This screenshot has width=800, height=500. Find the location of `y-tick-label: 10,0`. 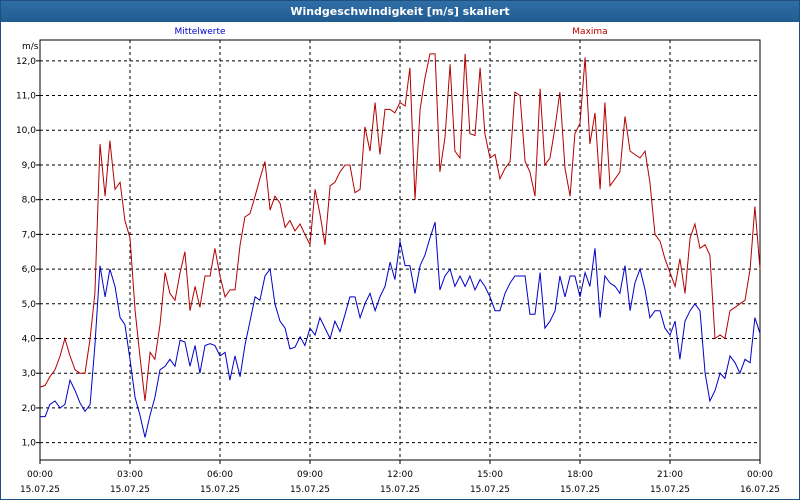

y-tick-label: 10,0 is located at coordinates (26, 131).